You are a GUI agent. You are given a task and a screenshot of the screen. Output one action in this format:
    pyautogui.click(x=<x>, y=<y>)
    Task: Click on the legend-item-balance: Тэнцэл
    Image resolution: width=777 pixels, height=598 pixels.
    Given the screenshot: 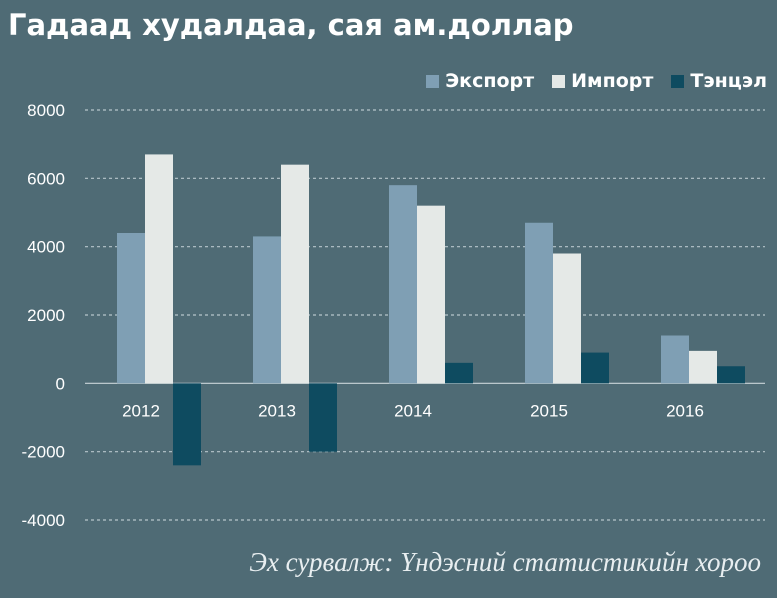 What is the action you would take?
    pyautogui.click(x=719, y=81)
    